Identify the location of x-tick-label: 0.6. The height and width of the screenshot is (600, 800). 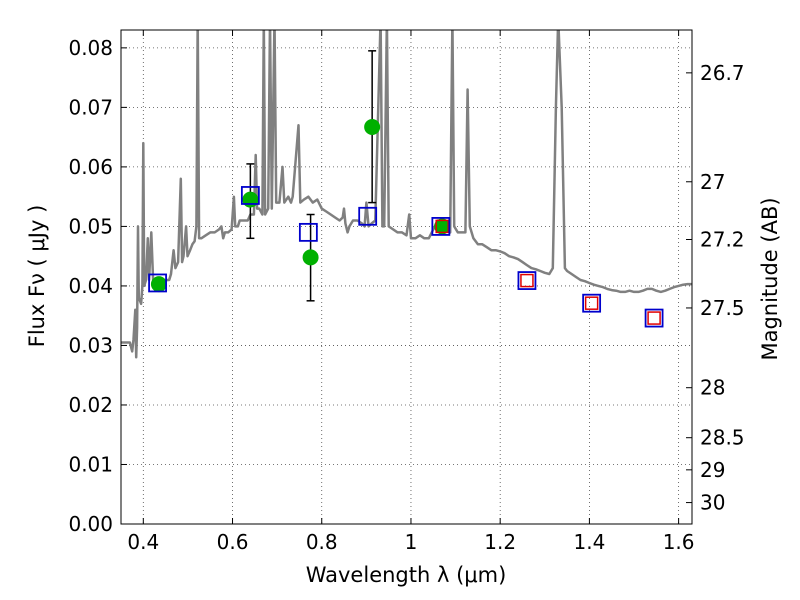
(233, 542).